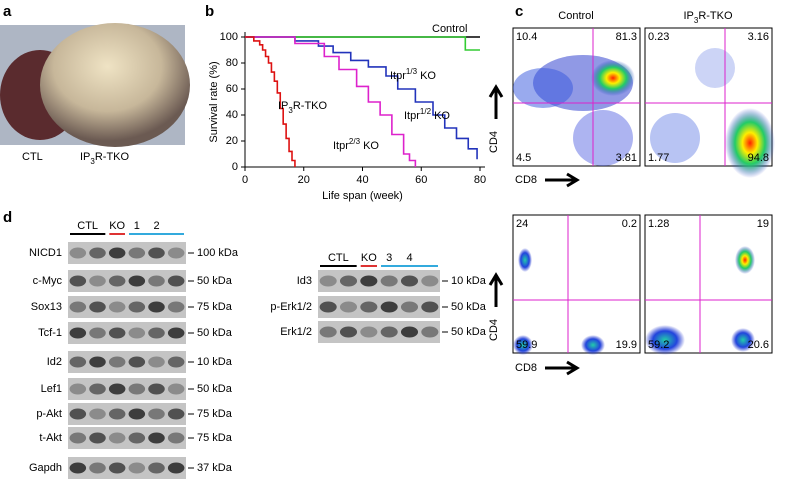 This screenshot has height=484, width=800. Describe the element at coordinates (356, 144) in the screenshot. I see `curve-label: Itpr2/3 KO` at that location.